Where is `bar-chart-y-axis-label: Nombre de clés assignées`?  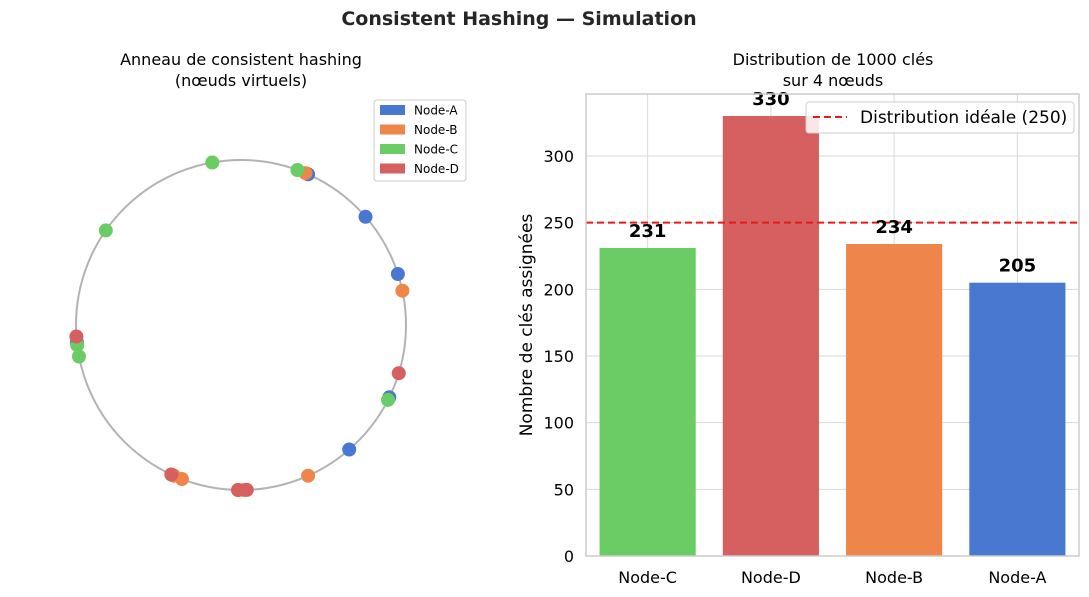
bar-chart-y-axis-label: Nombre de clés assignées is located at coordinates (527, 325).